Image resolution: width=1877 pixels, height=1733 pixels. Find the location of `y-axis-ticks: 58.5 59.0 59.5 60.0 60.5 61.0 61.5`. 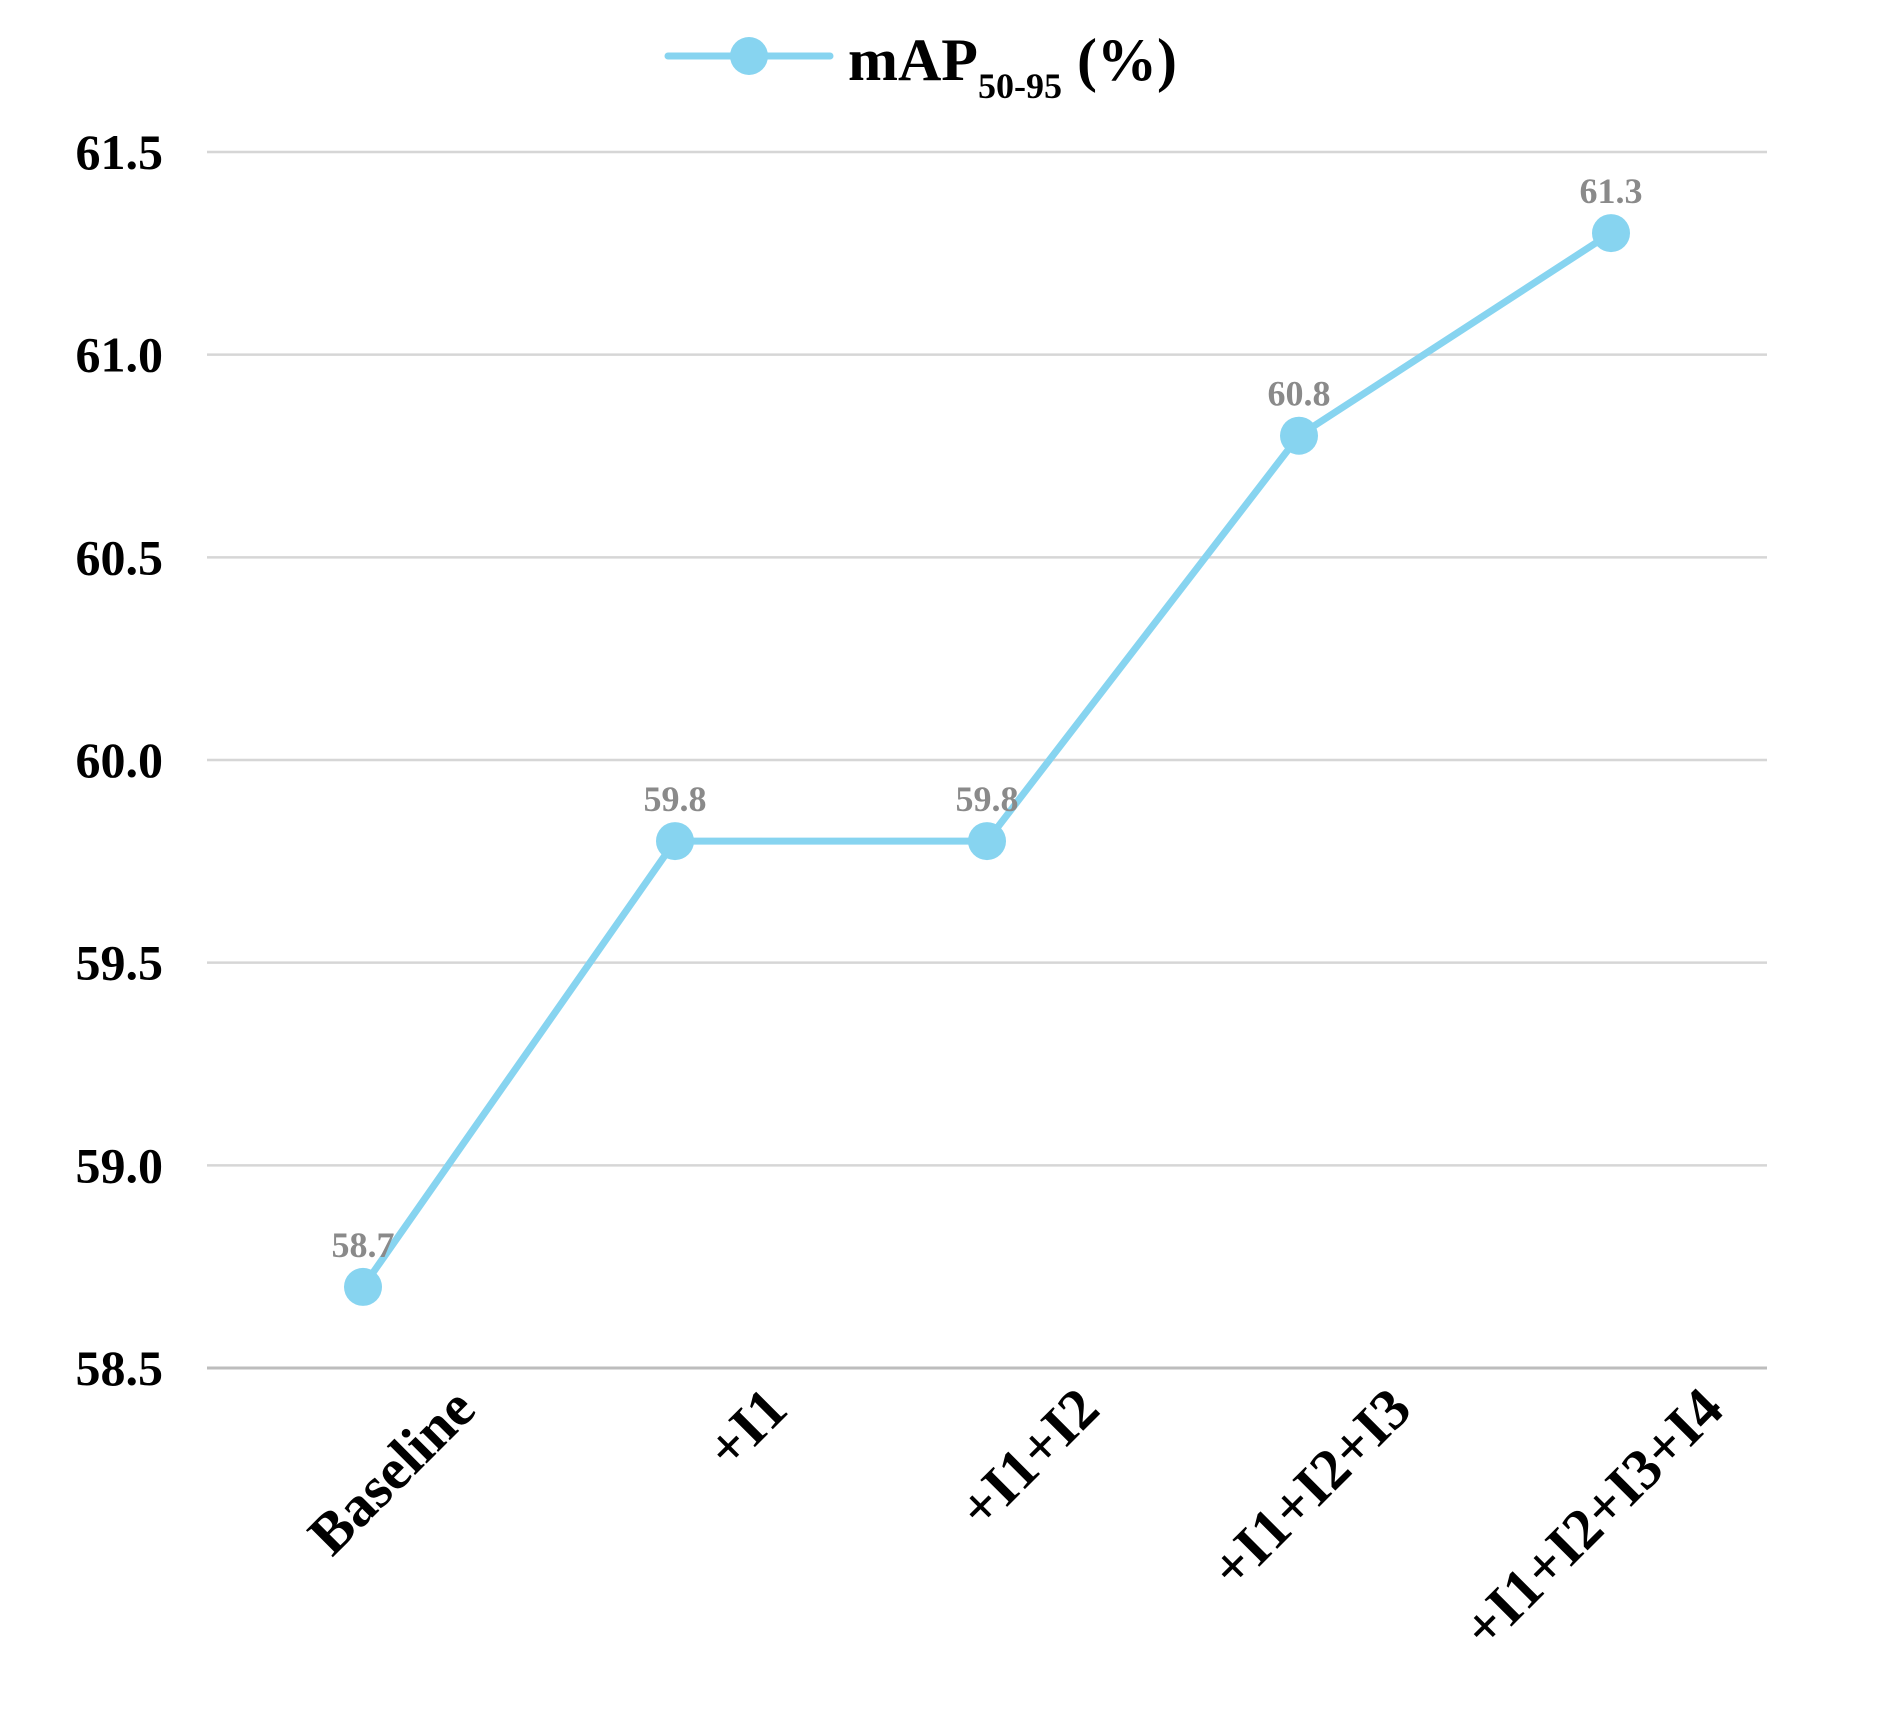

y-axis-ticks: 58.5 59.0 59.5 60.0 60.5 61.0 61.5 is located at coordinates (120, 760).